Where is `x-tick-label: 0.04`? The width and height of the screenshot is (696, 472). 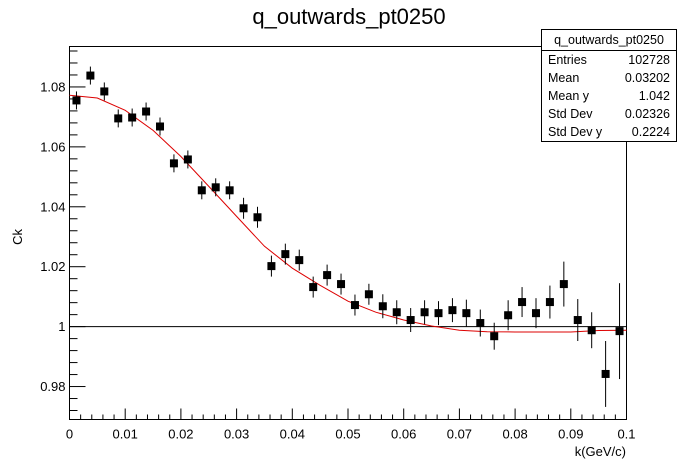 x-tick-label: 0.04 is located at coordinates (292, 434).